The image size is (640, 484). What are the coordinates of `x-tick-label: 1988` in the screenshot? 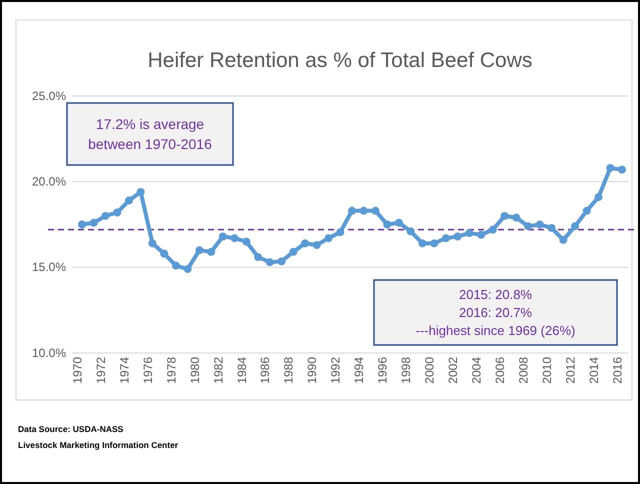 It's located at (289, 370).